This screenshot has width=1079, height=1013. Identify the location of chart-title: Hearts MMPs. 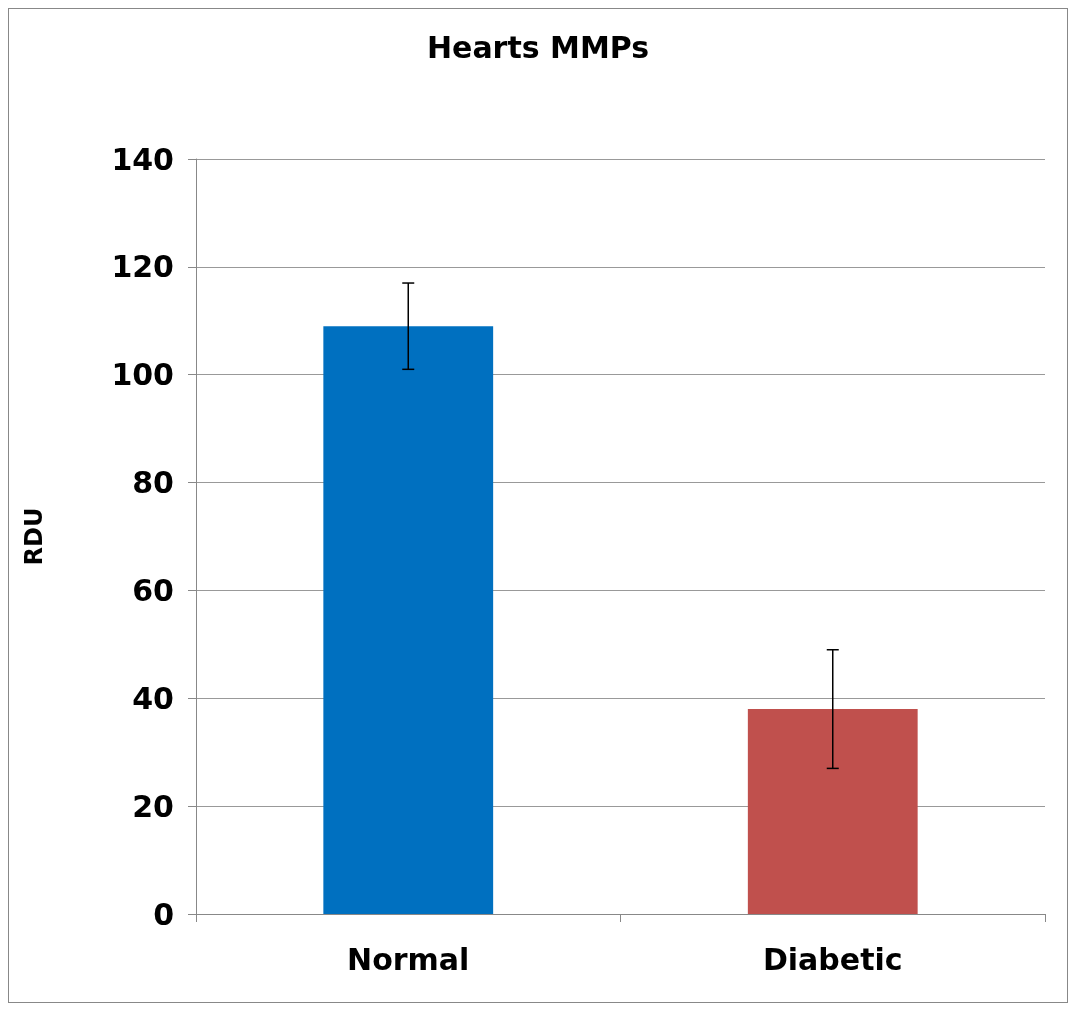
(538, 47).